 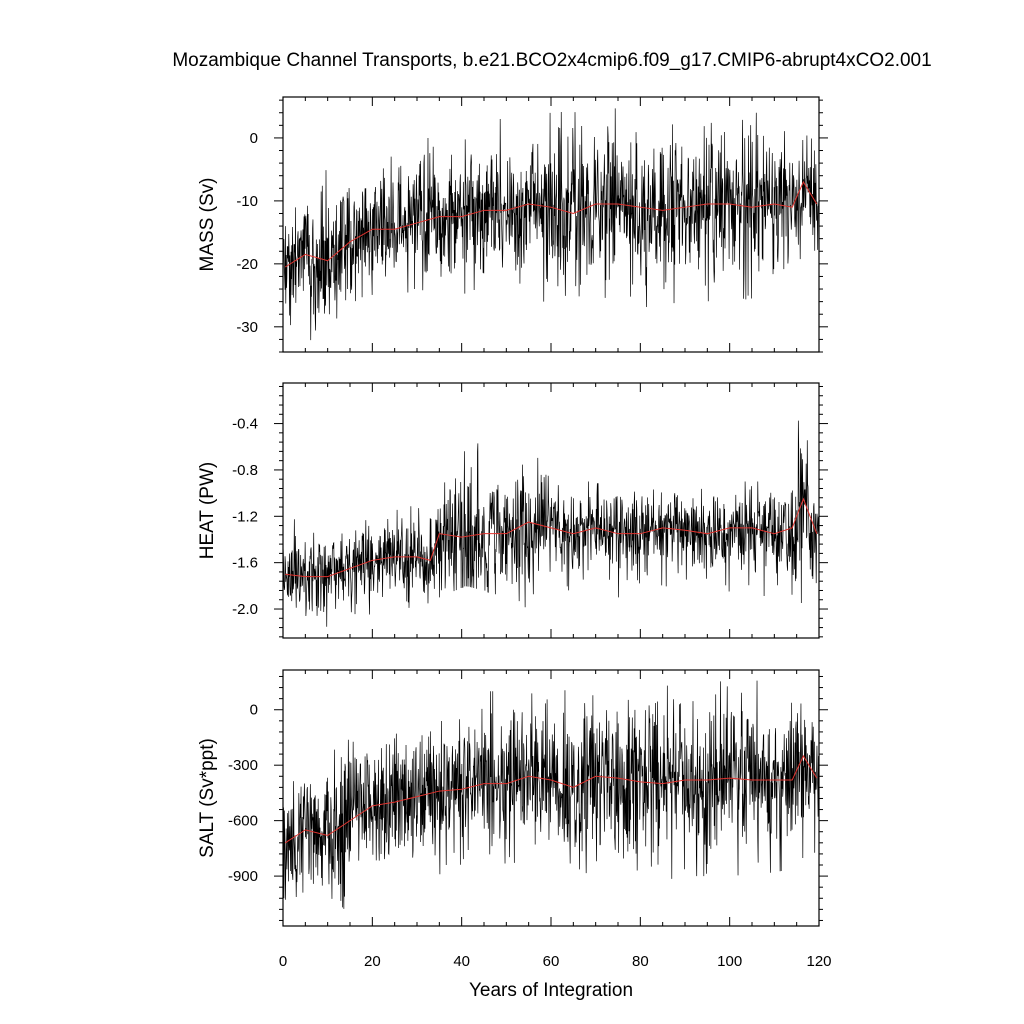 What do you see at coordinates (243, 821) in the screenshot?
I see `y-tick-label: -600` at bounding box center [243, 821].